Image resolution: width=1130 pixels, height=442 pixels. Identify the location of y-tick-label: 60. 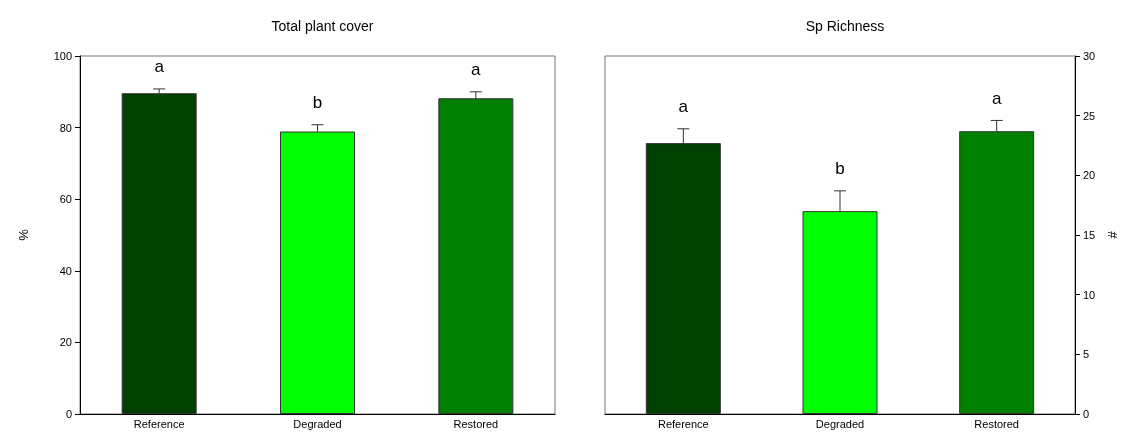
(65, 199).